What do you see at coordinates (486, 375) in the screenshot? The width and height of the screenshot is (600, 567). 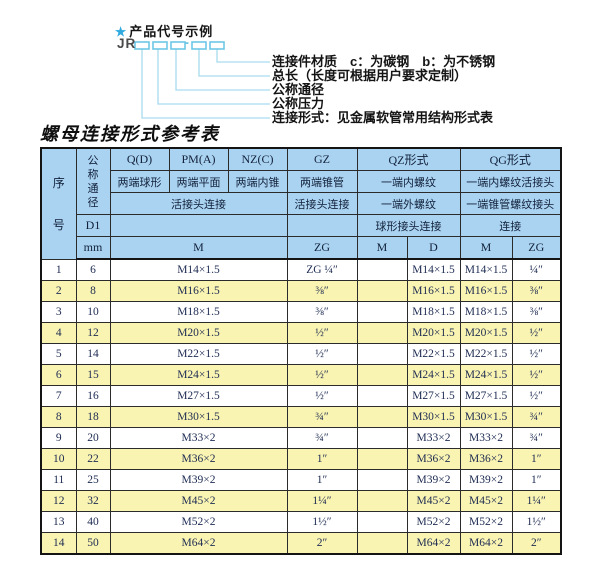 I see `cell-qg-m: M24×1.5` at bounding box center [486, 375].